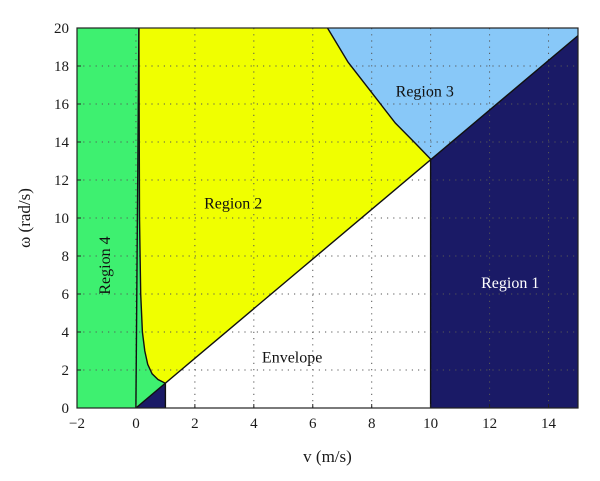  Describe the element at coordinates (61, 181) in the screenshot. I see `y-tick-label: 12` at that location.